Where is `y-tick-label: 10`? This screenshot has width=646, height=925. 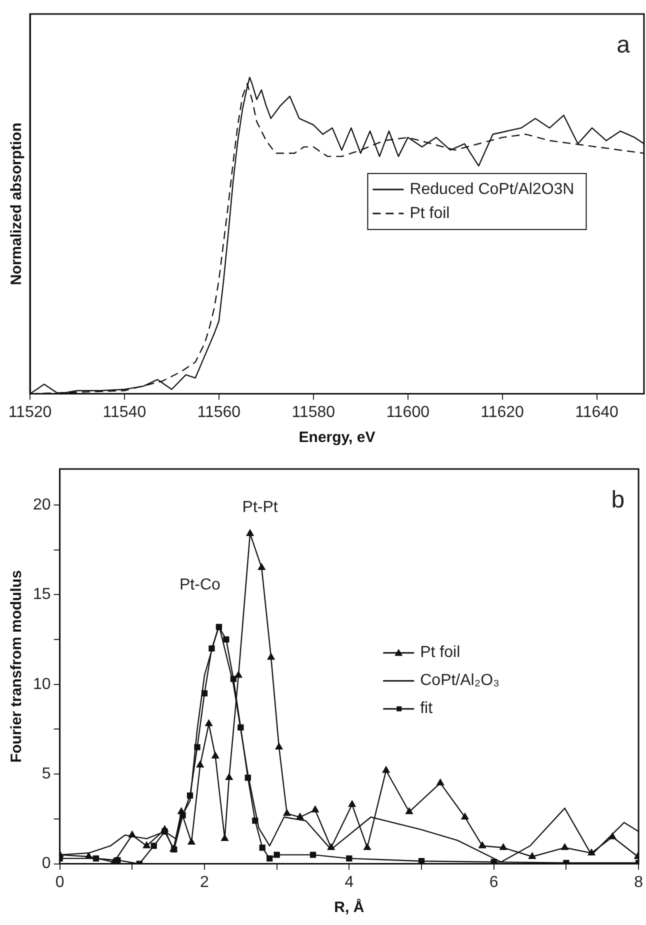
y-tick-label: 10 is located at coordinates (42, 684).